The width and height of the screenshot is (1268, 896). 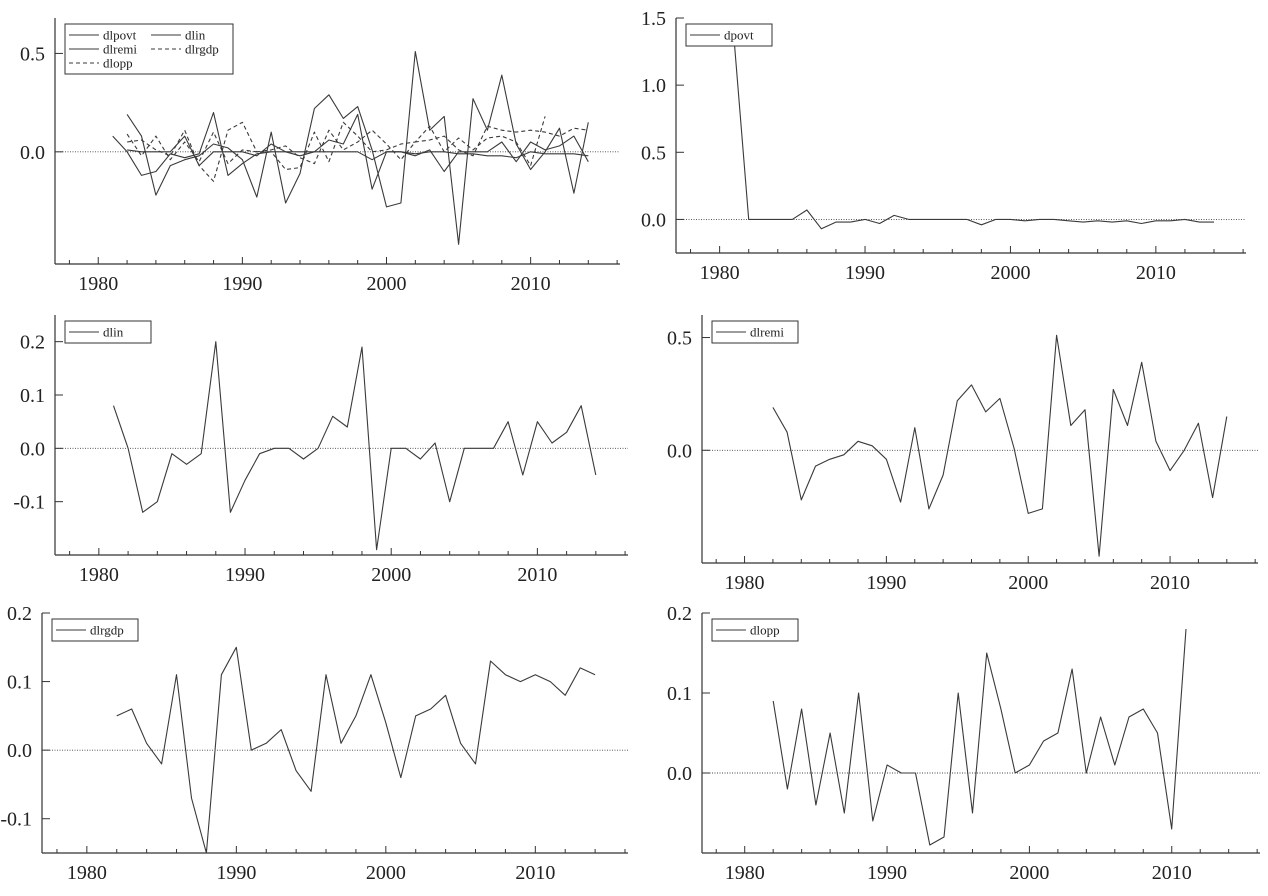 I want to click on chart1-legend-box, so click(x=729, y=35).